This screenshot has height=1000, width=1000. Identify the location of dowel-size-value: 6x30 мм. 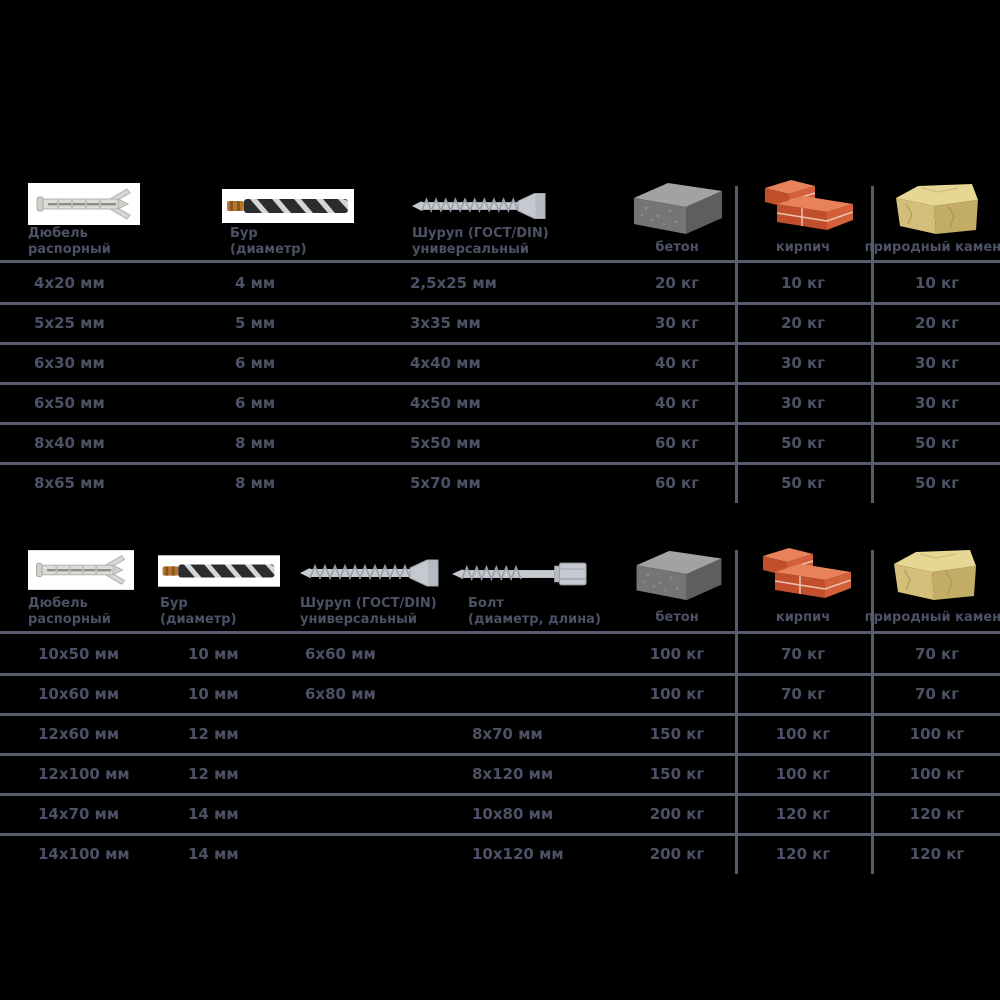
(69, 363).